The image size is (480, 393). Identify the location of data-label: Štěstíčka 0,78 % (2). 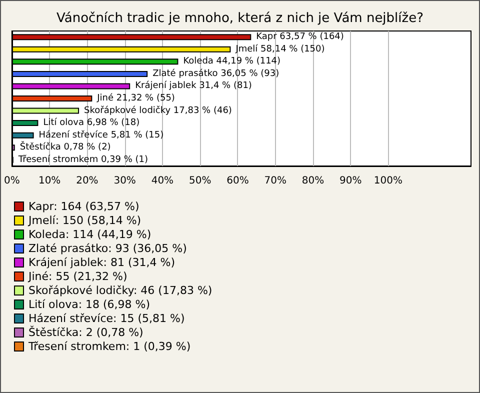
(65, 146).